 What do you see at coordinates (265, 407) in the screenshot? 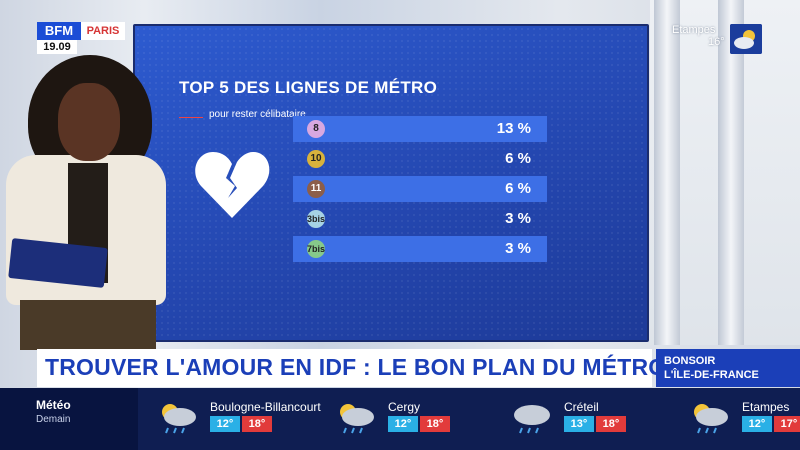
I see `ticker-city-name: Boulogne-Billancourt` at bounding box center [265, 407].